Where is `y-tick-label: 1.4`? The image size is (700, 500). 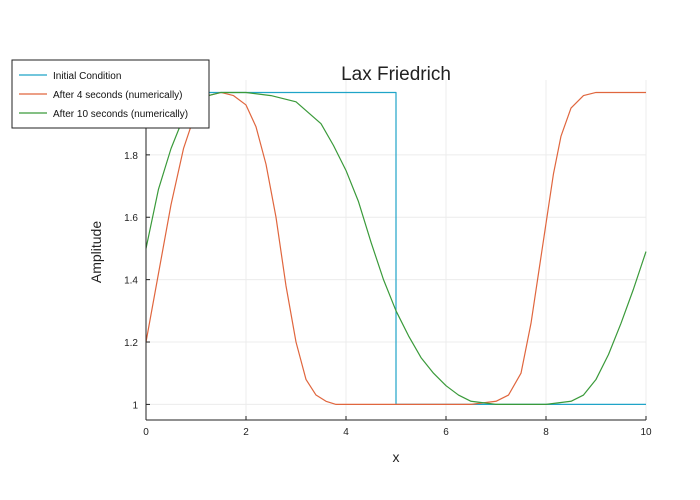 y-tick-label: 1.4 is located at coordinates (131, 281).